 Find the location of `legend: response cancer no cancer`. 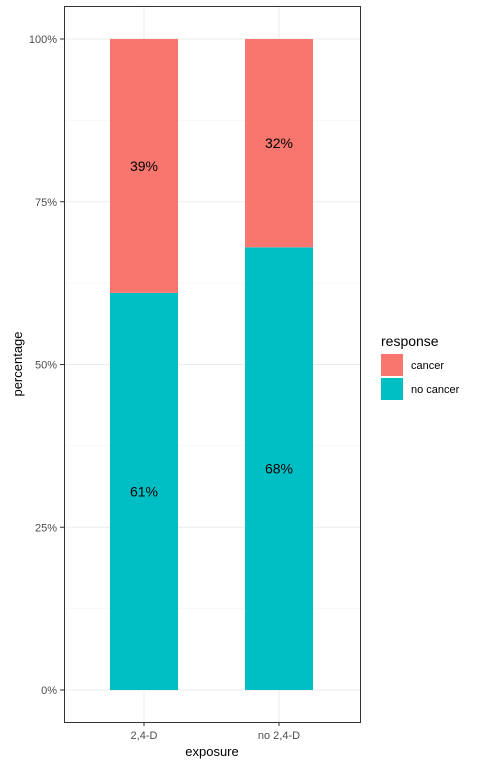

legend: response cancer no cancer is located at coordinates (420, 366).